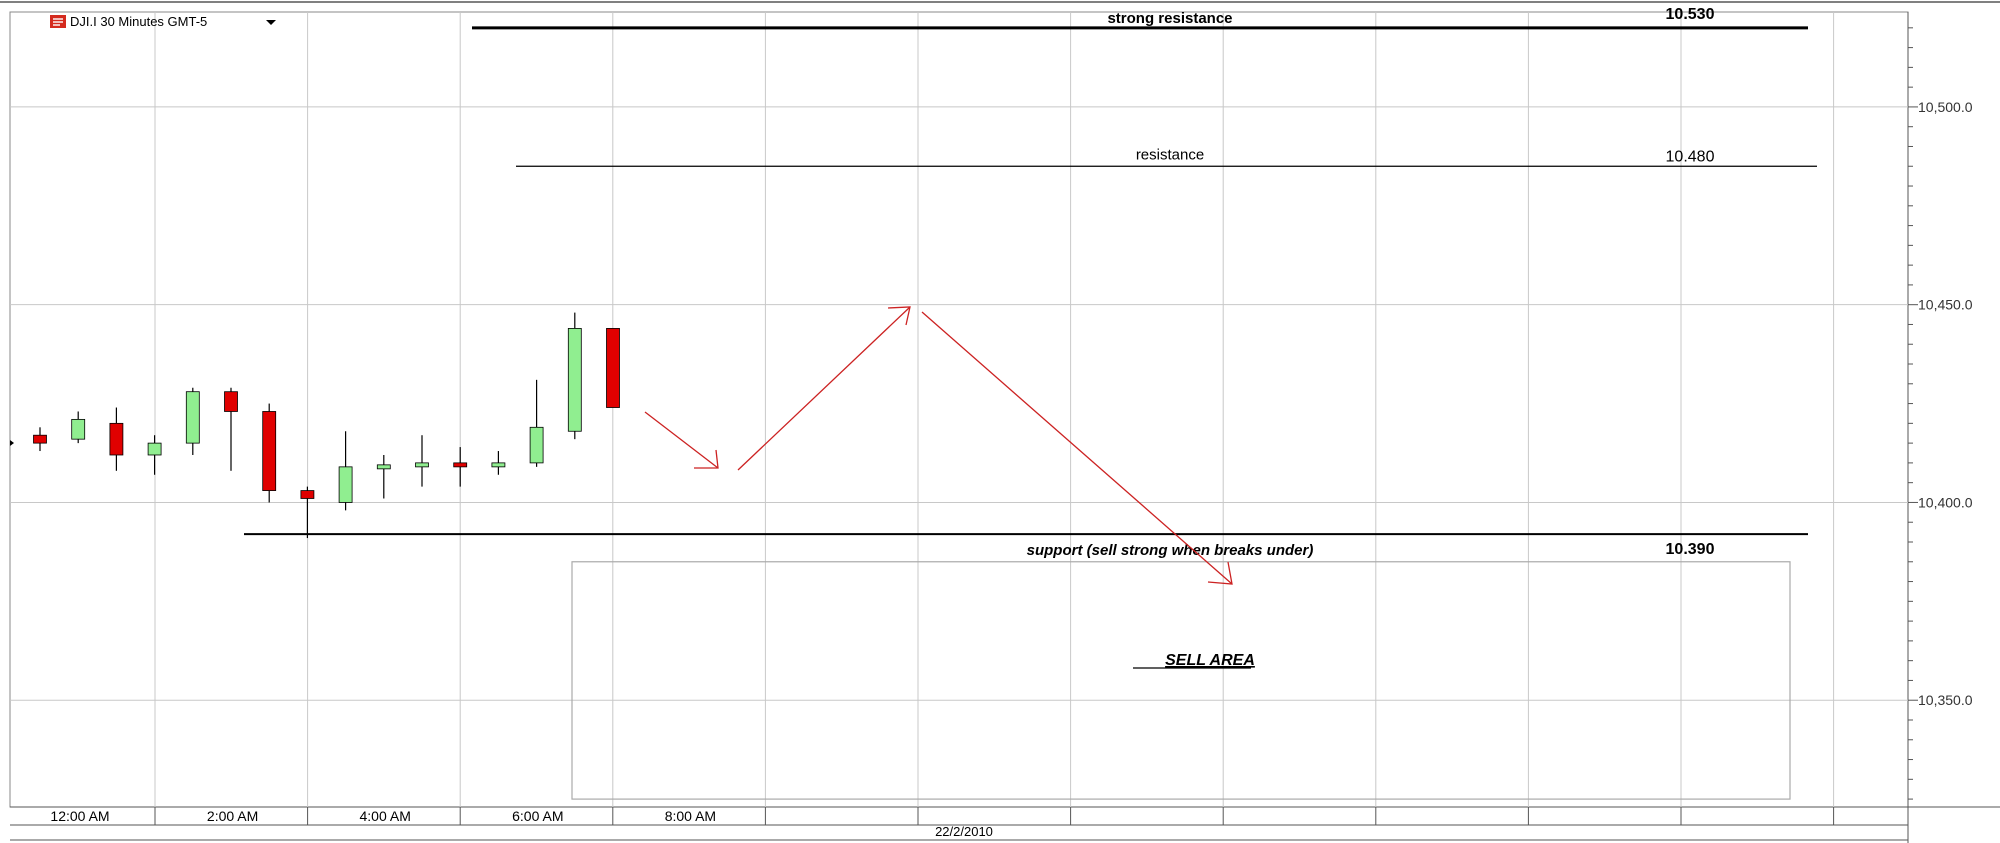 The image size is (2000, 843). Describe the element at coordinates (1690, 156) in the screenshot. I see `resistance-value: 10.480` at that location.